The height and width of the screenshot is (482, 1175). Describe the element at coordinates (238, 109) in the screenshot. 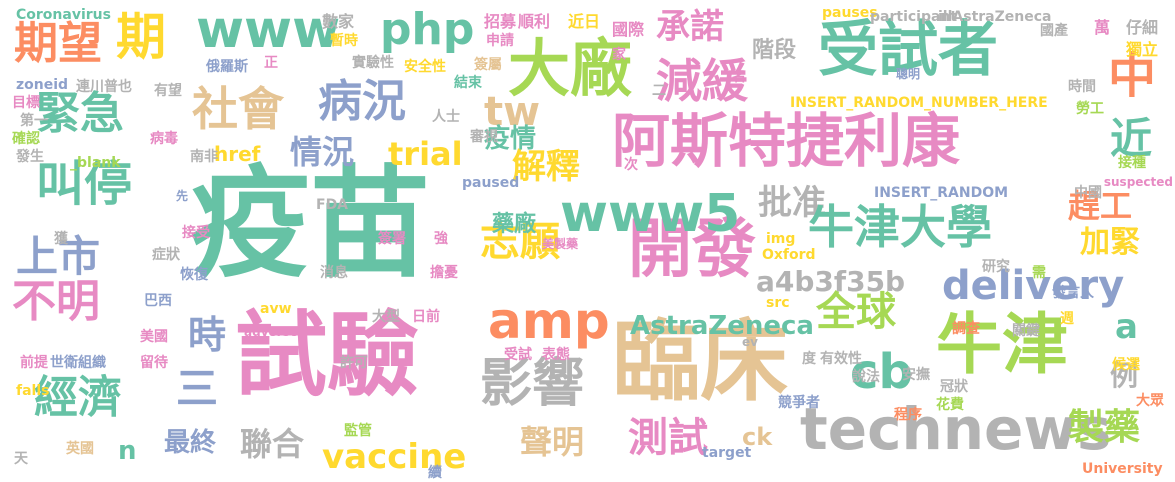

I see `word: 社會` at that location.